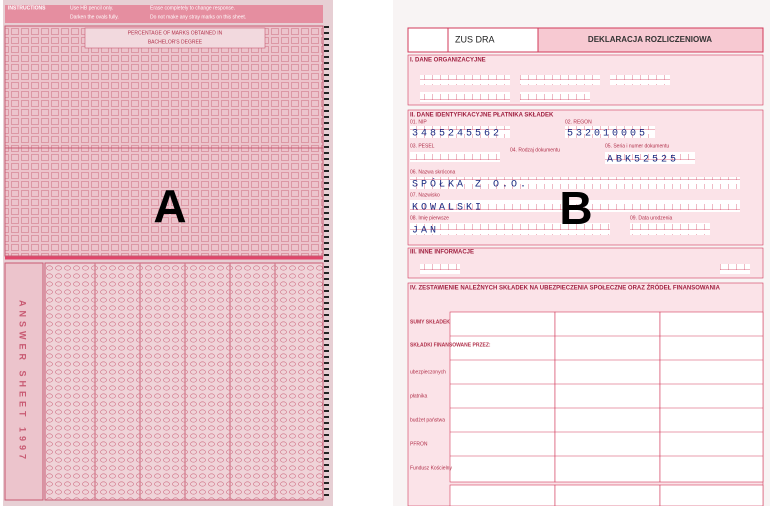 The image size is (770, 506). I want to click on row-label: Fundusz Kościelny, so click(431, 468).